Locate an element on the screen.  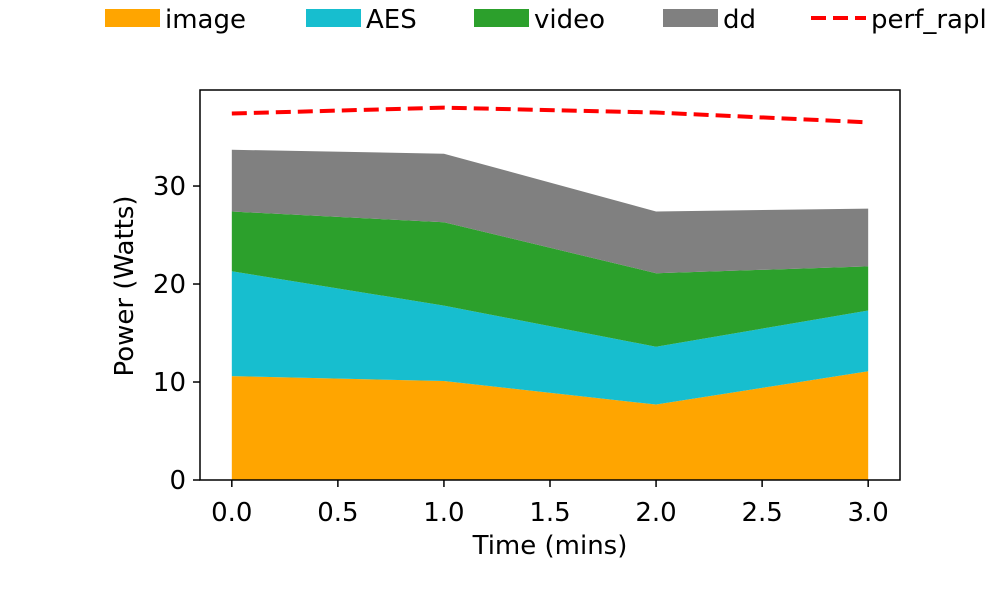
y-tick-label: 0 is located at coordinates (177, 481).